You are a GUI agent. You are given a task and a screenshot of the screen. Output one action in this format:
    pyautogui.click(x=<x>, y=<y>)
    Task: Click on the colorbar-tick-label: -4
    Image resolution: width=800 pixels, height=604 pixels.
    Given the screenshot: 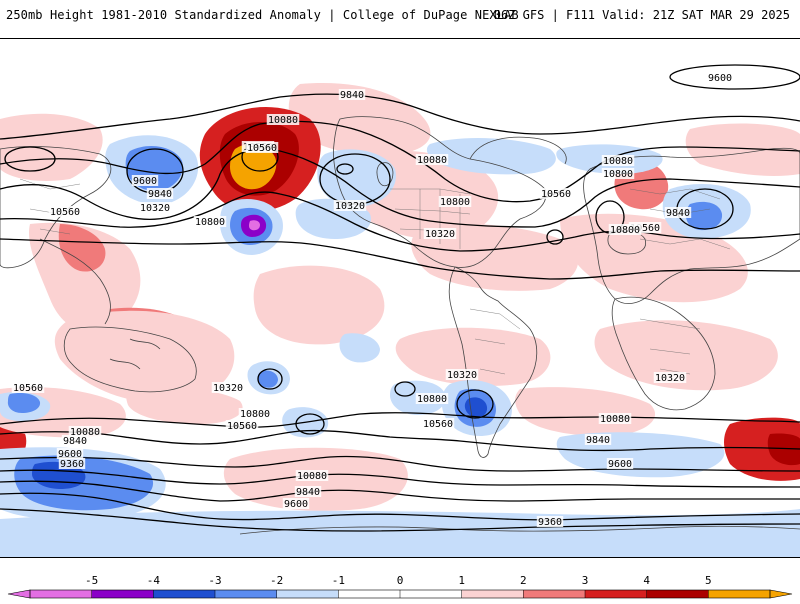 What is the action you would take?
    pyautogui.click(x=153, y=580)
    